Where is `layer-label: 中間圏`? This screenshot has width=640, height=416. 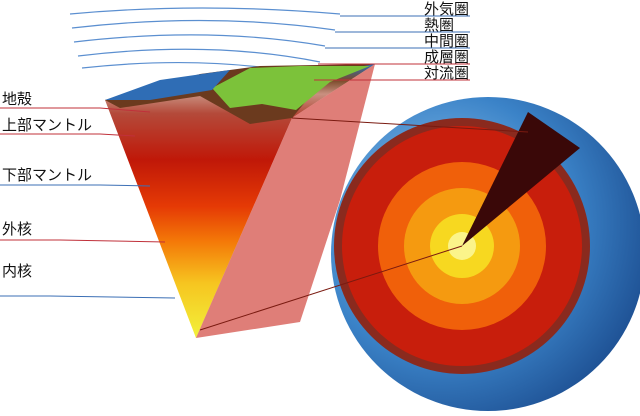
layer-label: 中間圏 is located at coordinates (446, 41).